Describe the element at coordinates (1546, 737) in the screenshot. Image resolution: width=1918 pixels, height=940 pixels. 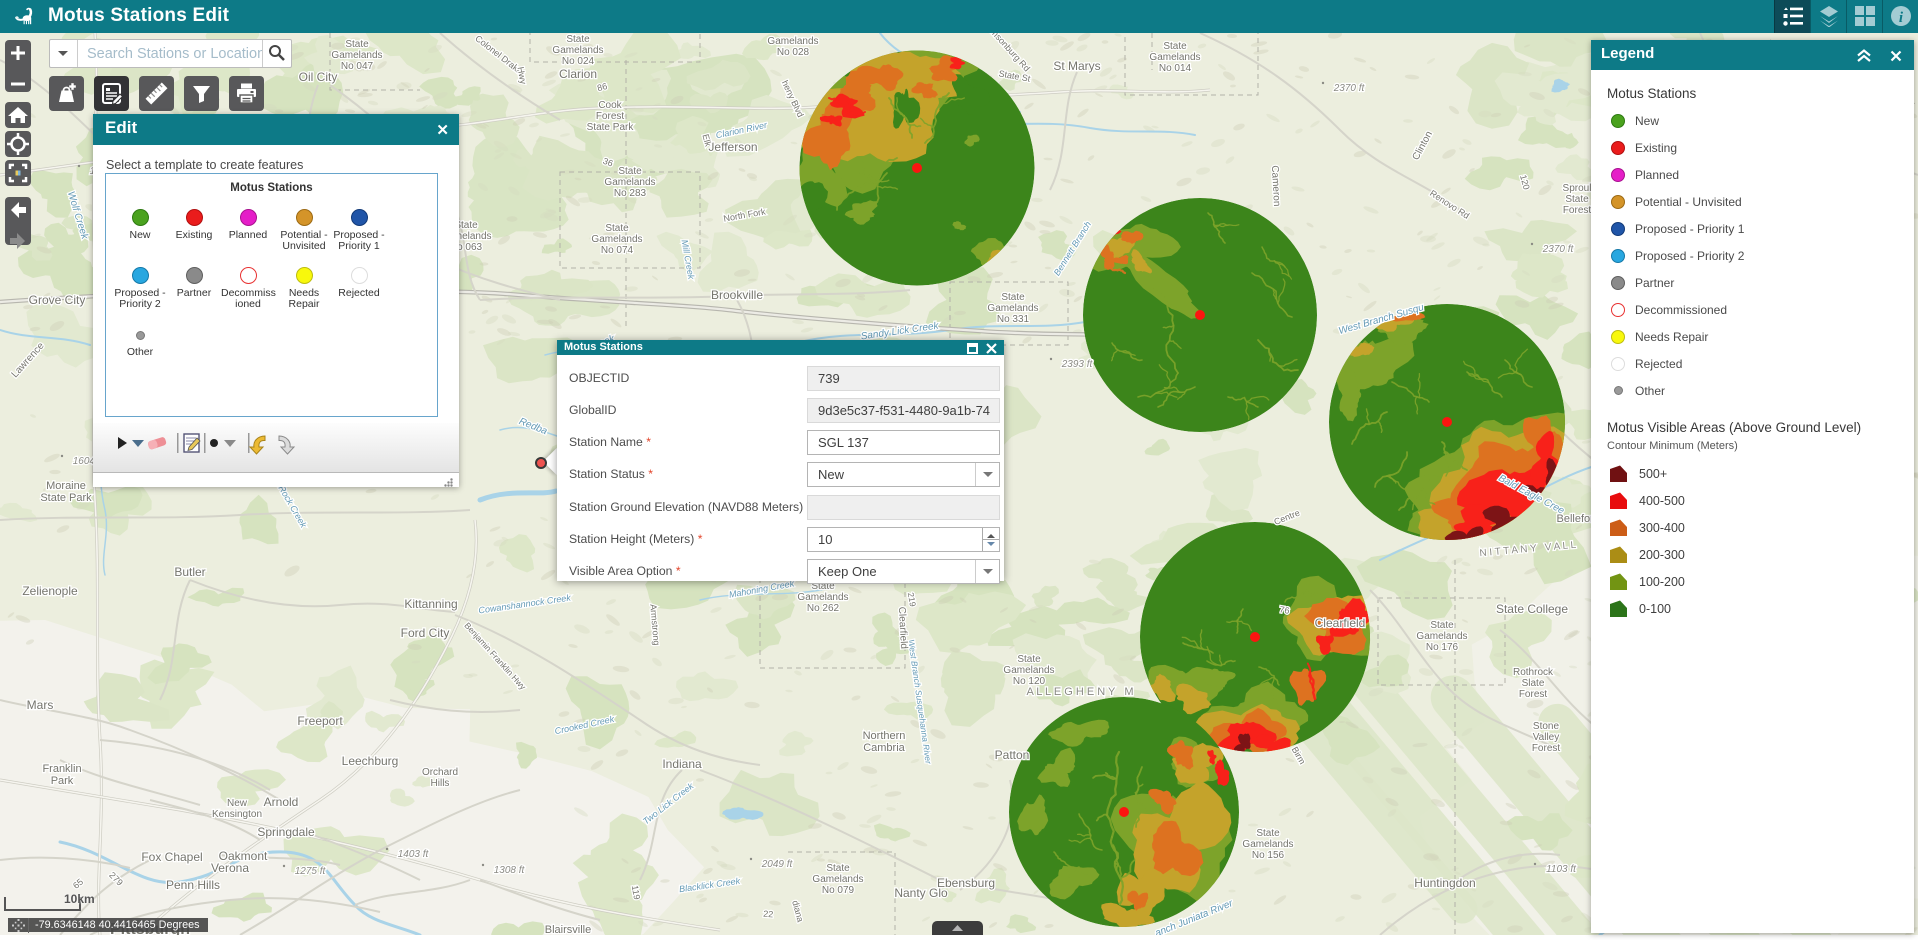
I see `svg-text: Valley` at that location.